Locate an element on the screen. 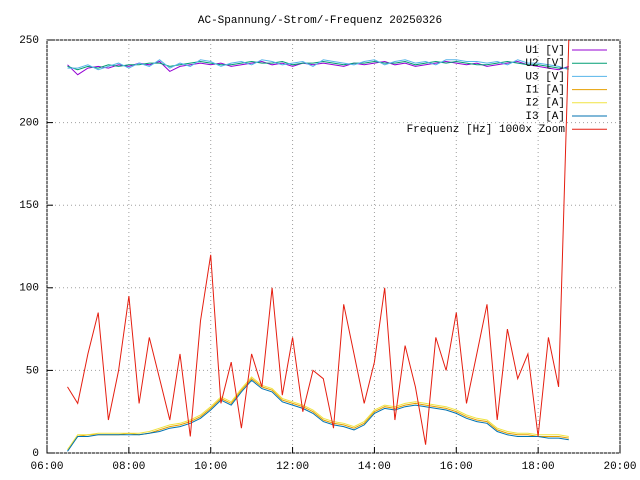 The height and width of the screenshot is (480, 640). y-tick-label: 100 is located at coordinates (29, 289).